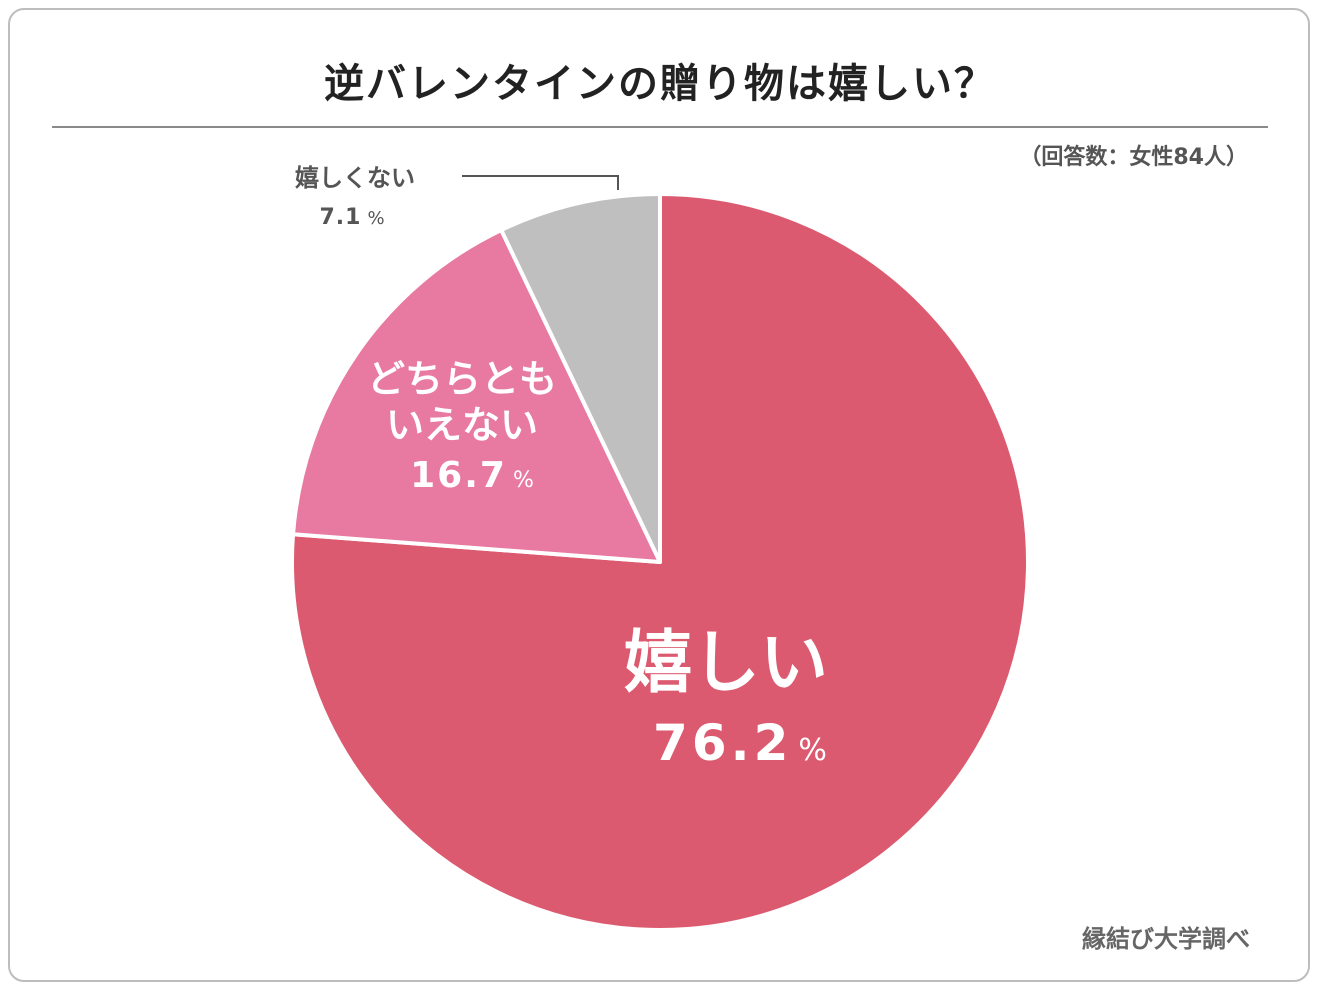 This screenshot has height=1000, width=1320. I want to click on value-number-dochiratomo: 16.7, so click(458, 475).